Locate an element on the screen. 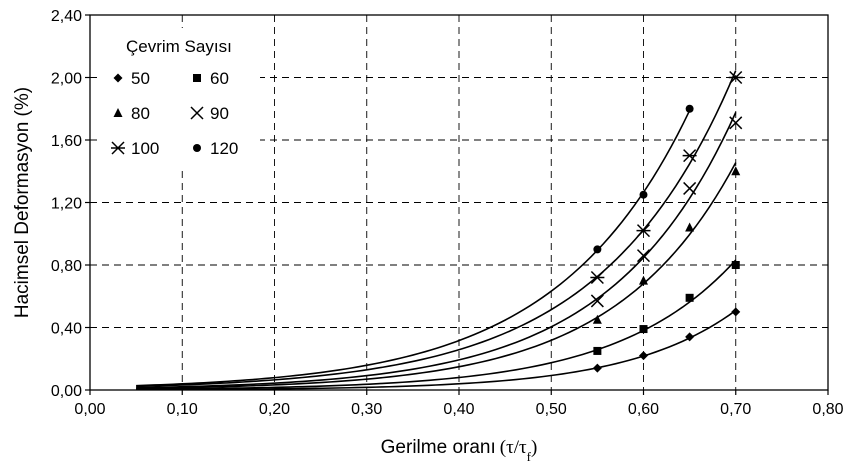 The width and height of the screenshot is (852, 468). y-tick-label: 0,40 is located at coordinates (66, 329).